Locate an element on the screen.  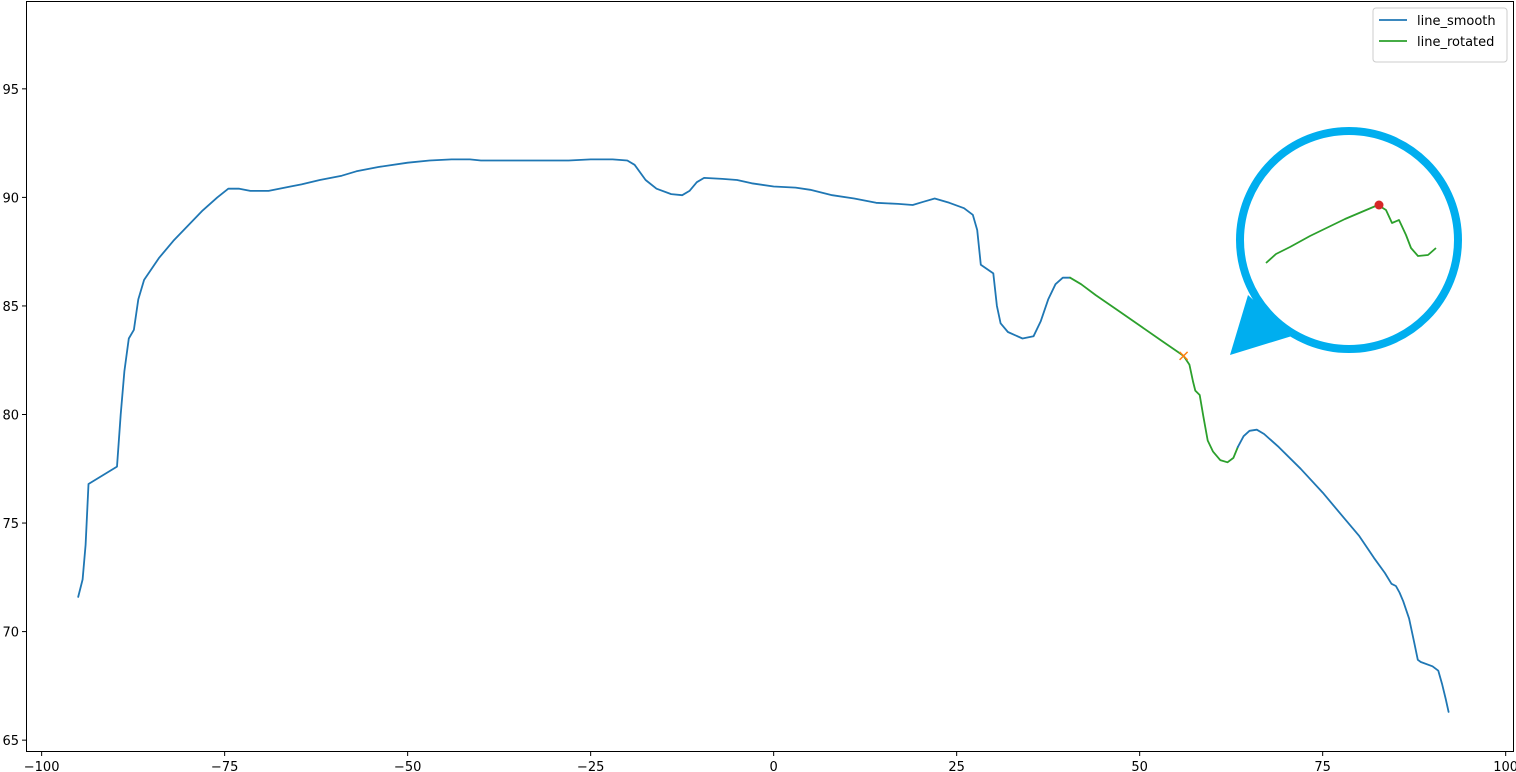
y-tick-label: 65 is located at coordinates (10, 741).